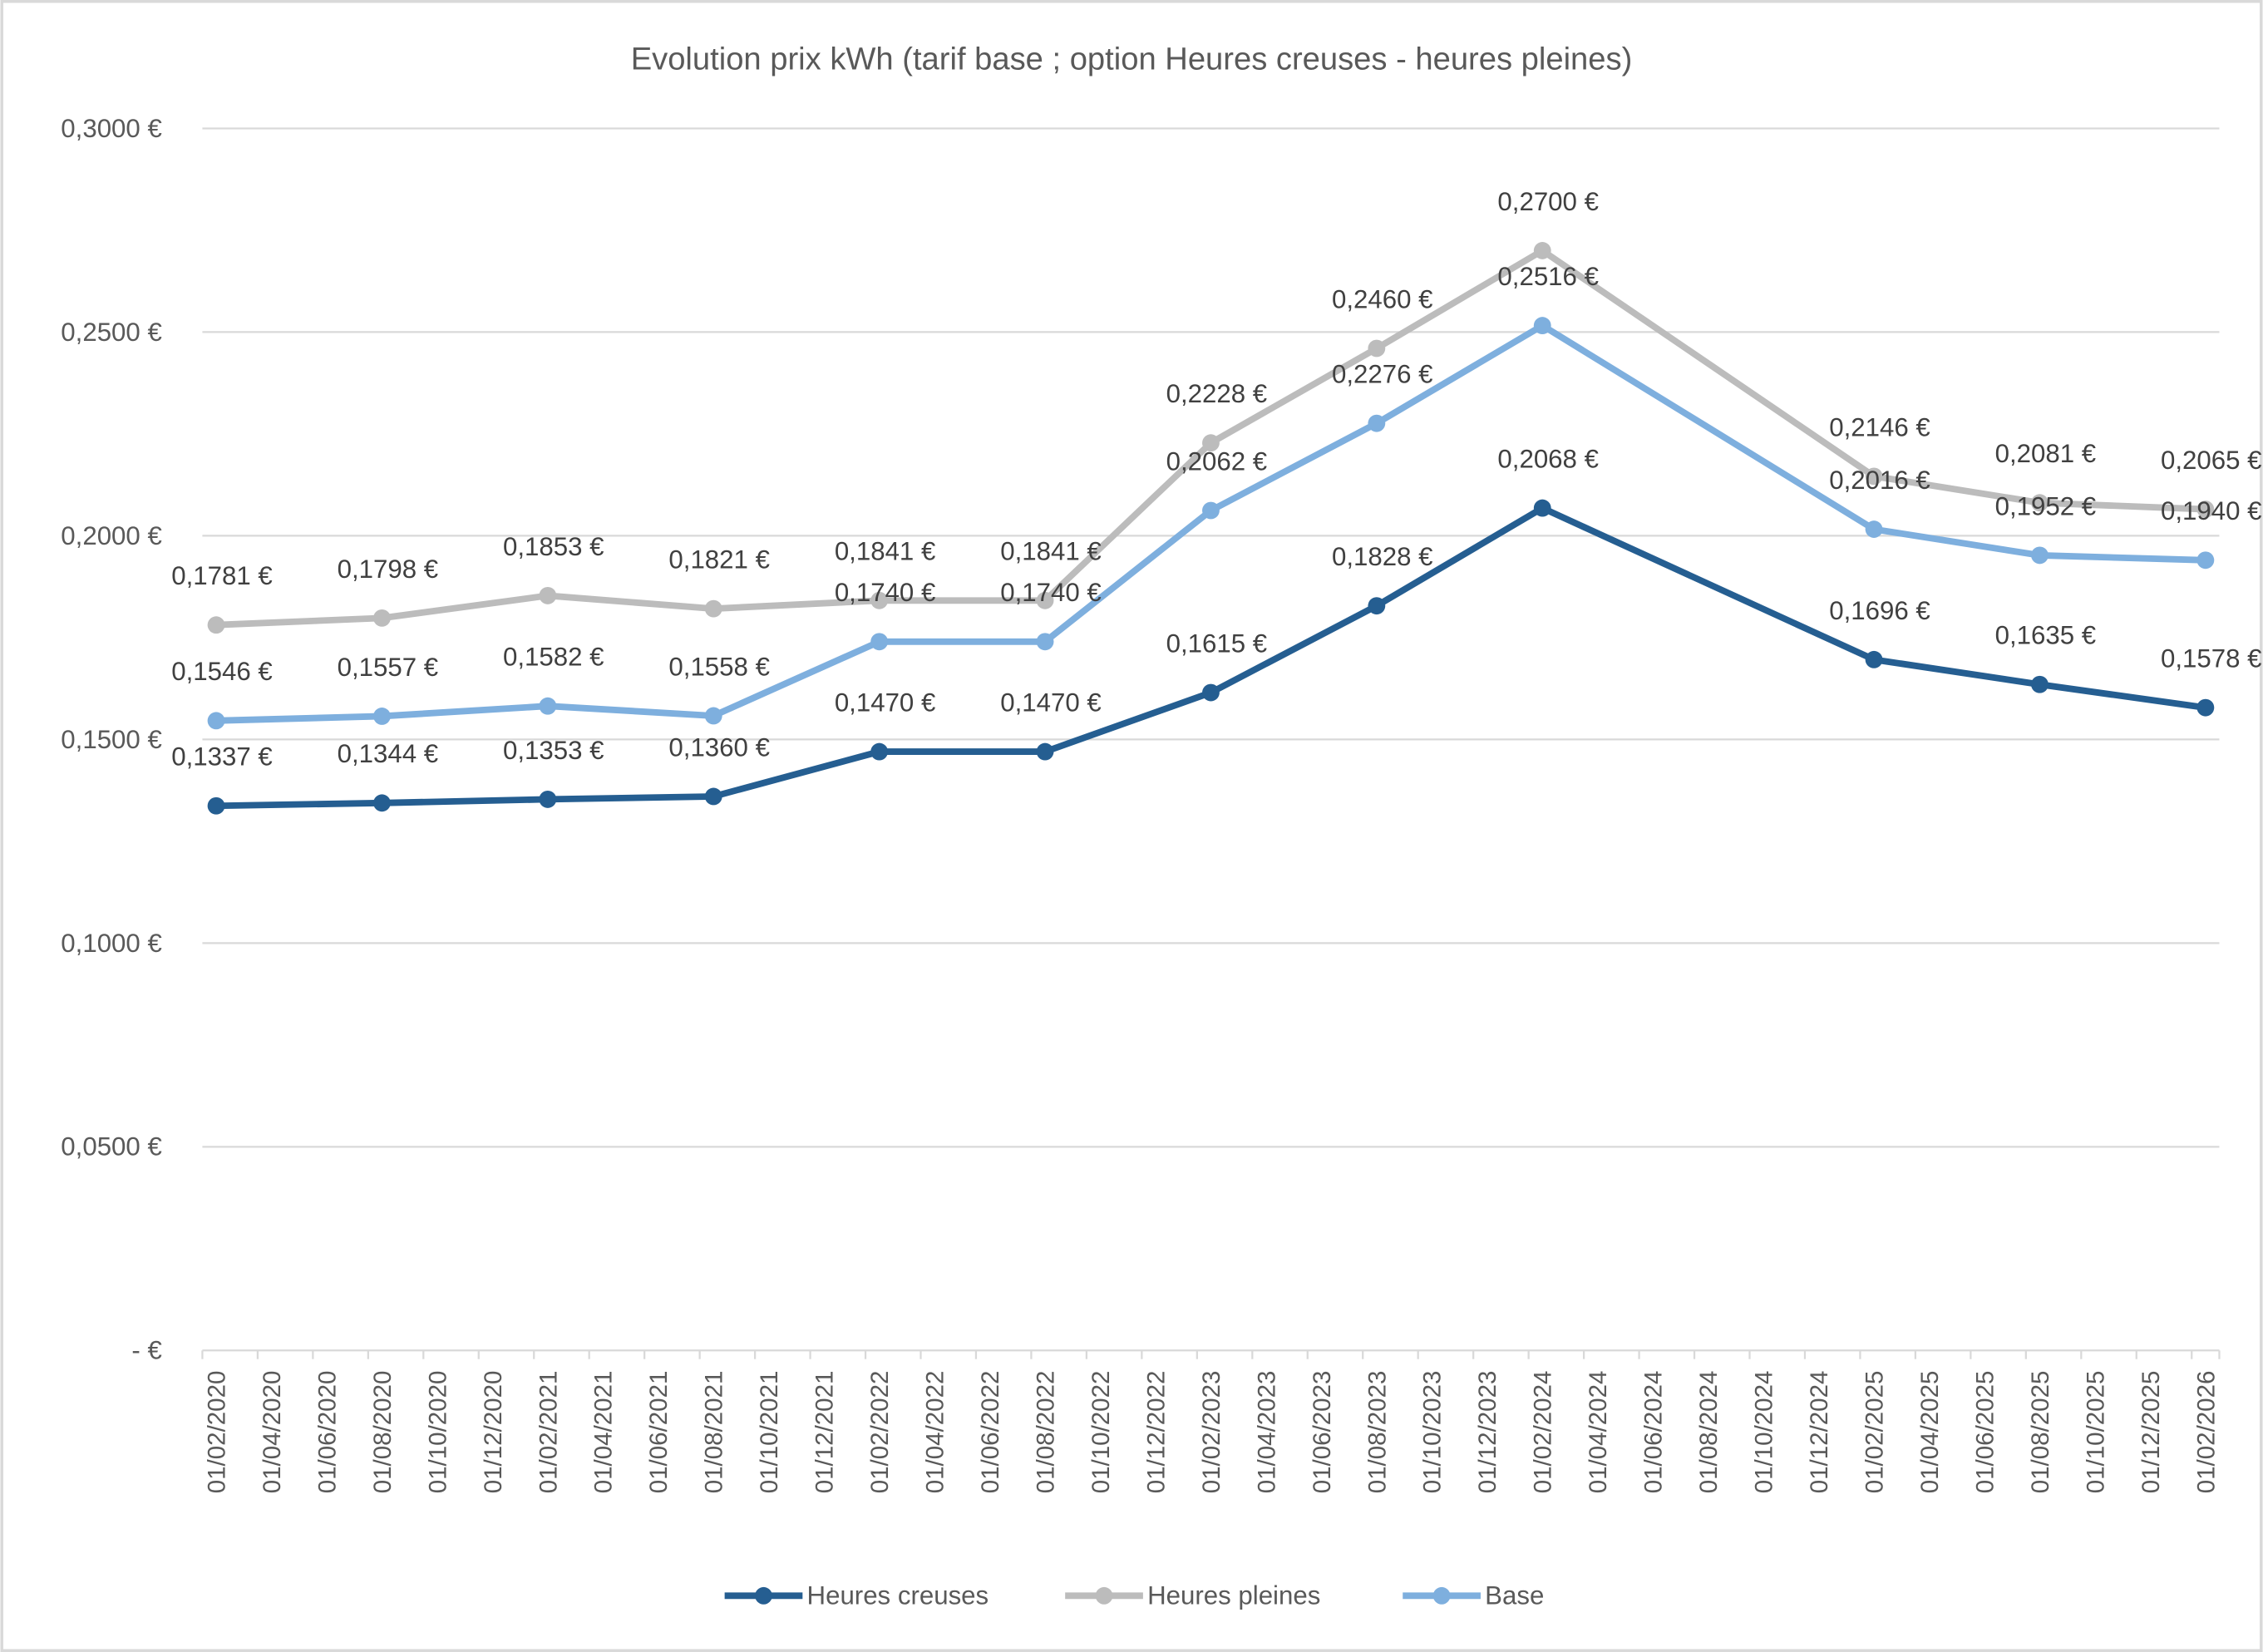  What do you see at coordinates (1156, 1433) in the screenshot?
I see `x-tick-label: 01/12/2022` at bounding box center [1156, 1433].